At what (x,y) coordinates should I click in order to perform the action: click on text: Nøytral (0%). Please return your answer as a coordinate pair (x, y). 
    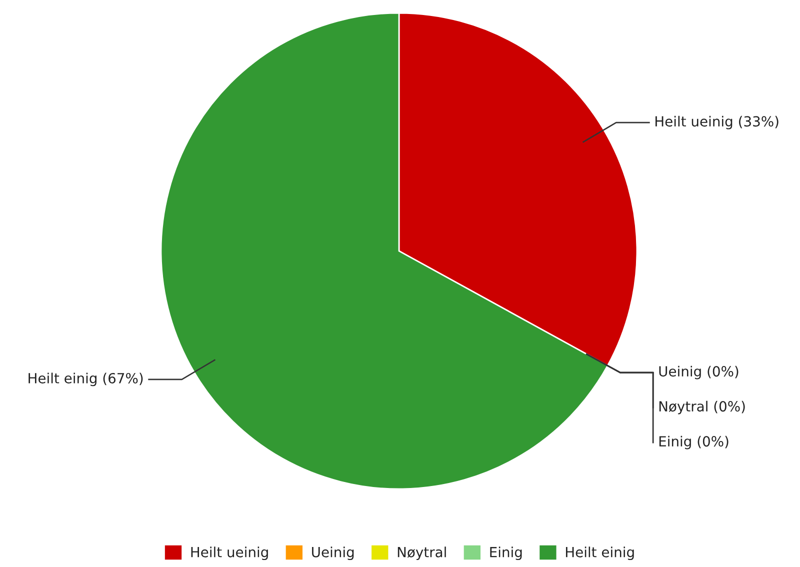
    Looking at the image, I should click on (702, 407).